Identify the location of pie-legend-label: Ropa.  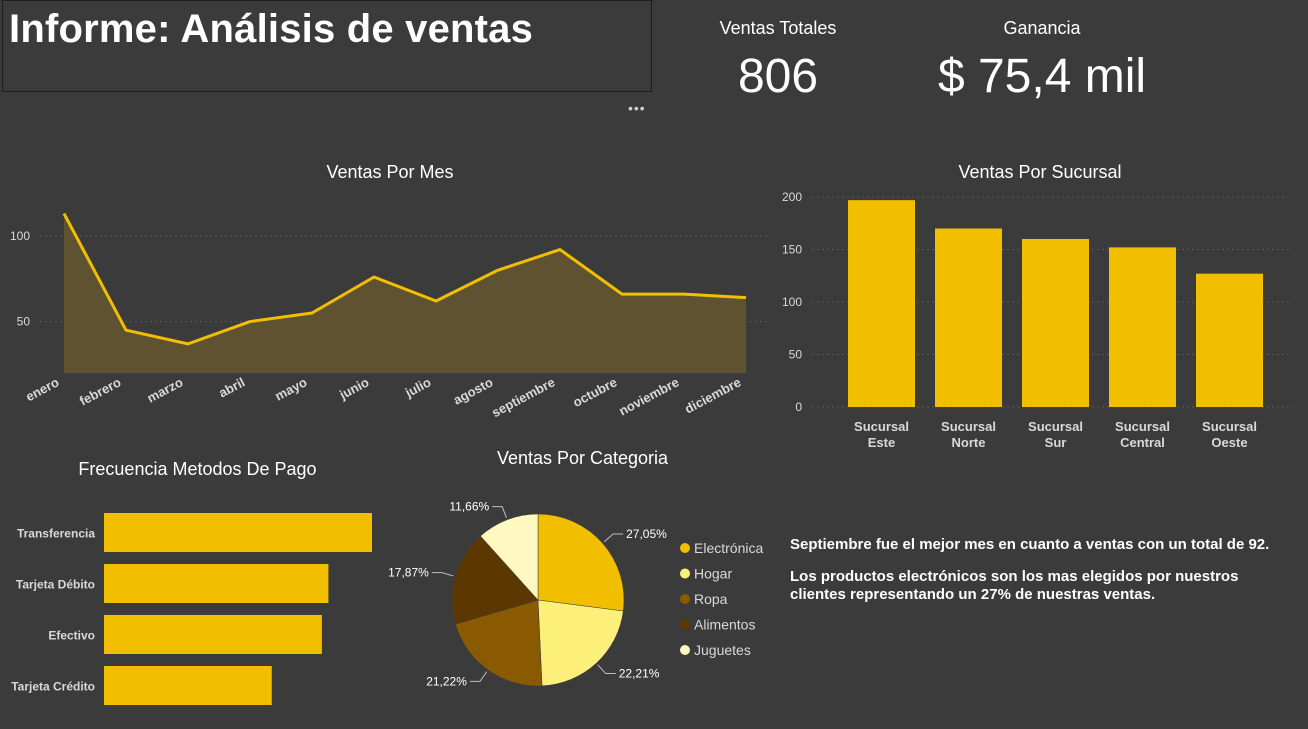
(711, 599).